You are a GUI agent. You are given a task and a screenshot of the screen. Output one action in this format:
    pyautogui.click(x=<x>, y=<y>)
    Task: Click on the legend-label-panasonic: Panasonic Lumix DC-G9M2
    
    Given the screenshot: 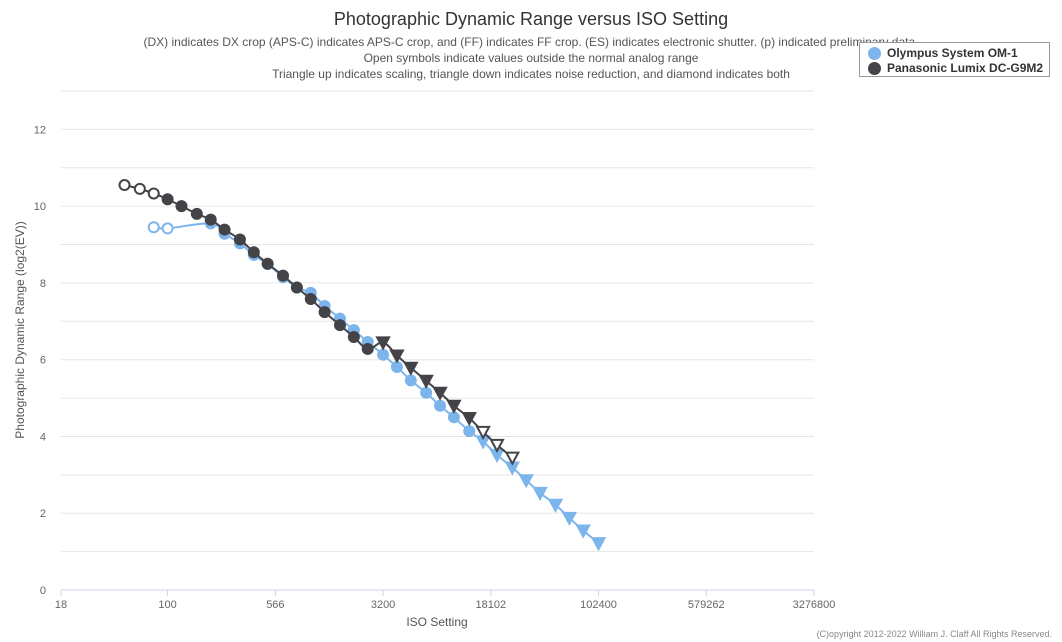 What is the action you would take?
    pyautogui.click(x=965, y=68)
    